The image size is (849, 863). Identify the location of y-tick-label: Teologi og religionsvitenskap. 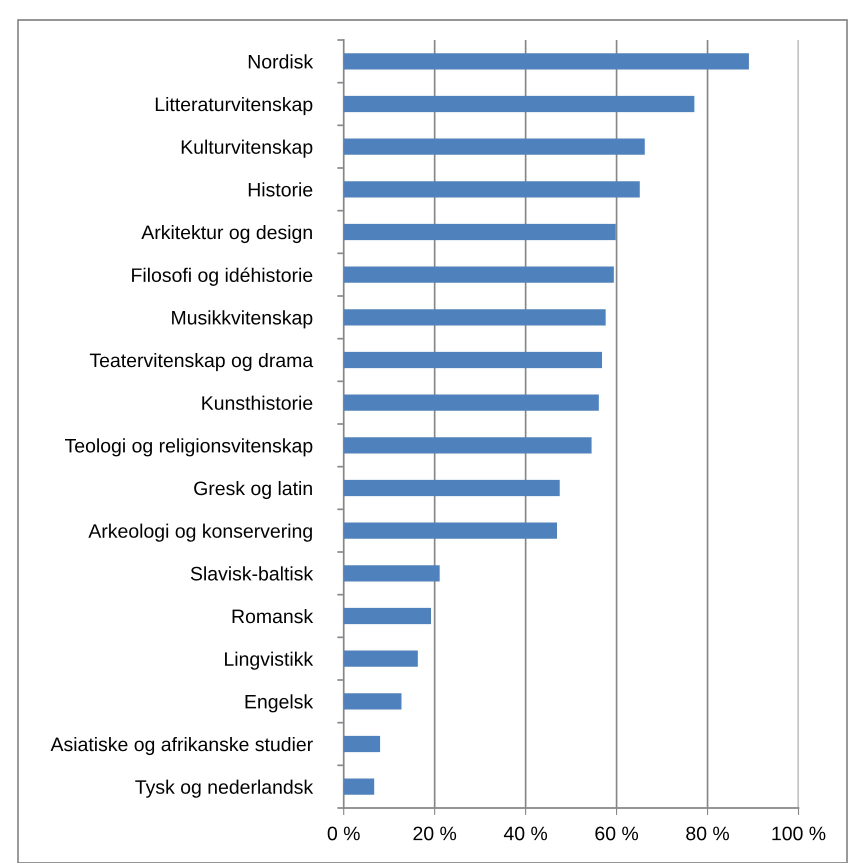
(188, 447).